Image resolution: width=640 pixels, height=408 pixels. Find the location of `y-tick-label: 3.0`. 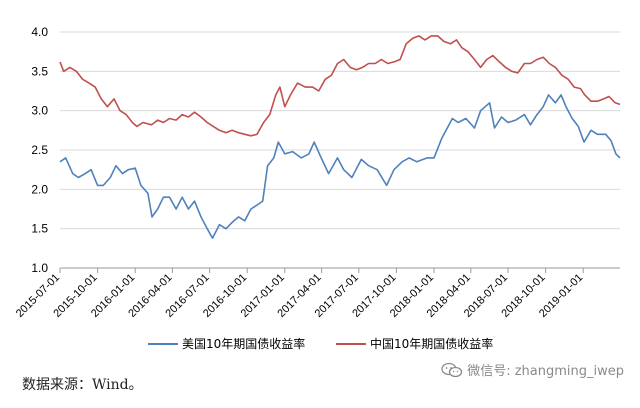

y-tick-label: 3.0 is located at coordinates (39, 111).